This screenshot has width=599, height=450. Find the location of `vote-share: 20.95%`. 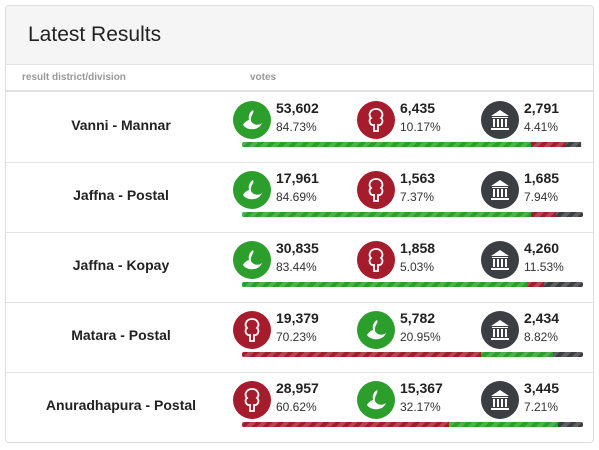

vote-share: 20.95% is located at coordinates (420, 337).